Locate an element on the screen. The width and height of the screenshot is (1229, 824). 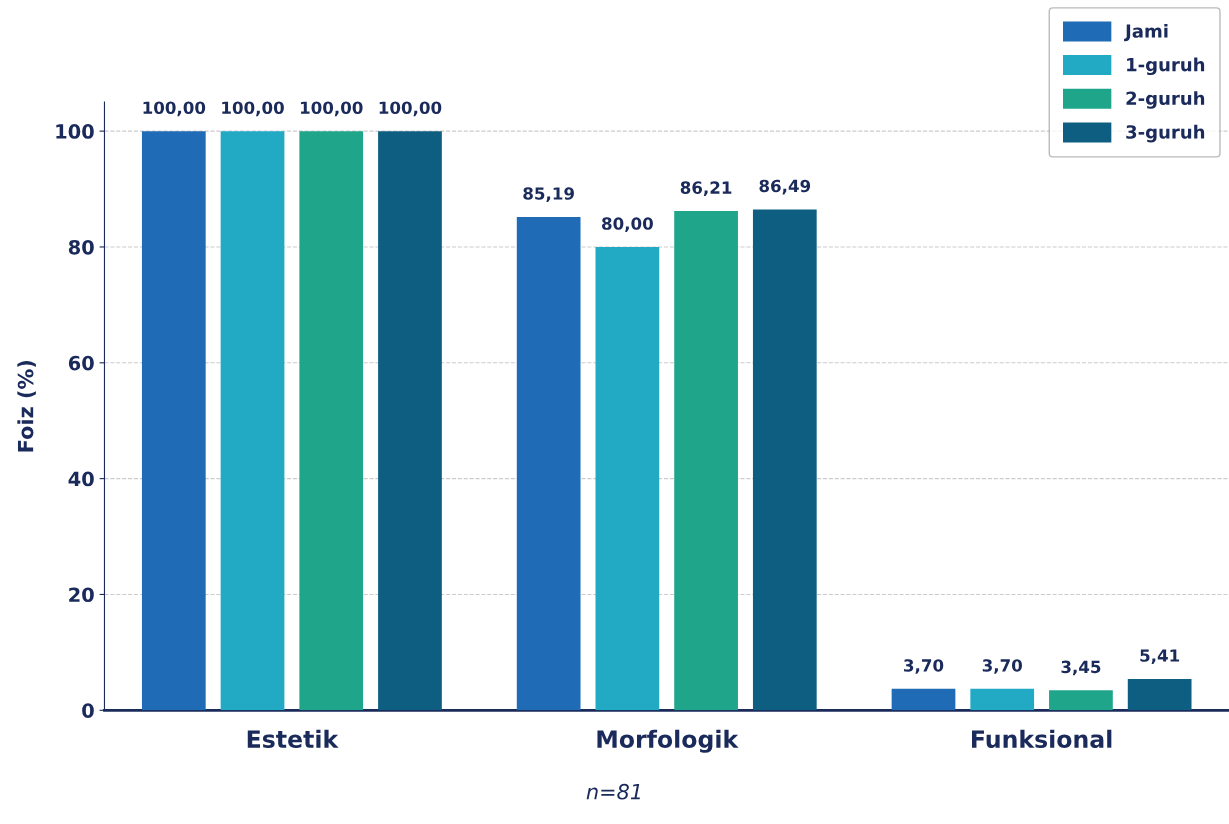
y-tick-label: 0 is located at coordinates (88, 710).